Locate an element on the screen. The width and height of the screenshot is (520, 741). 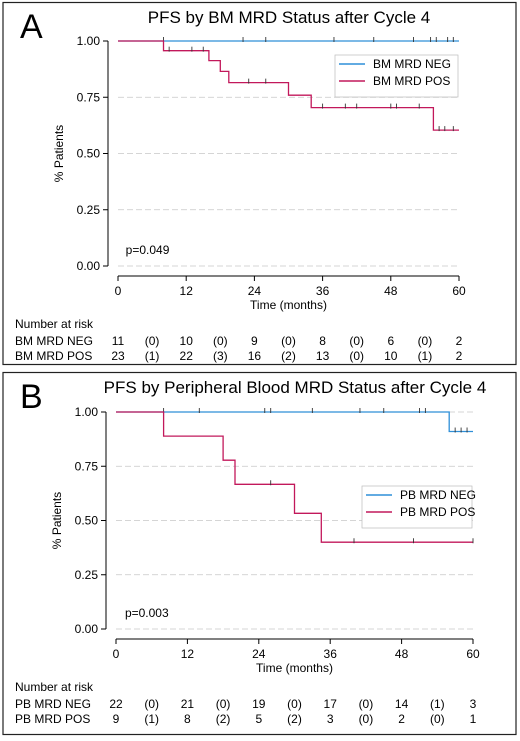
legend-label: PB MRD NEG is located at coordinates (438, 495).